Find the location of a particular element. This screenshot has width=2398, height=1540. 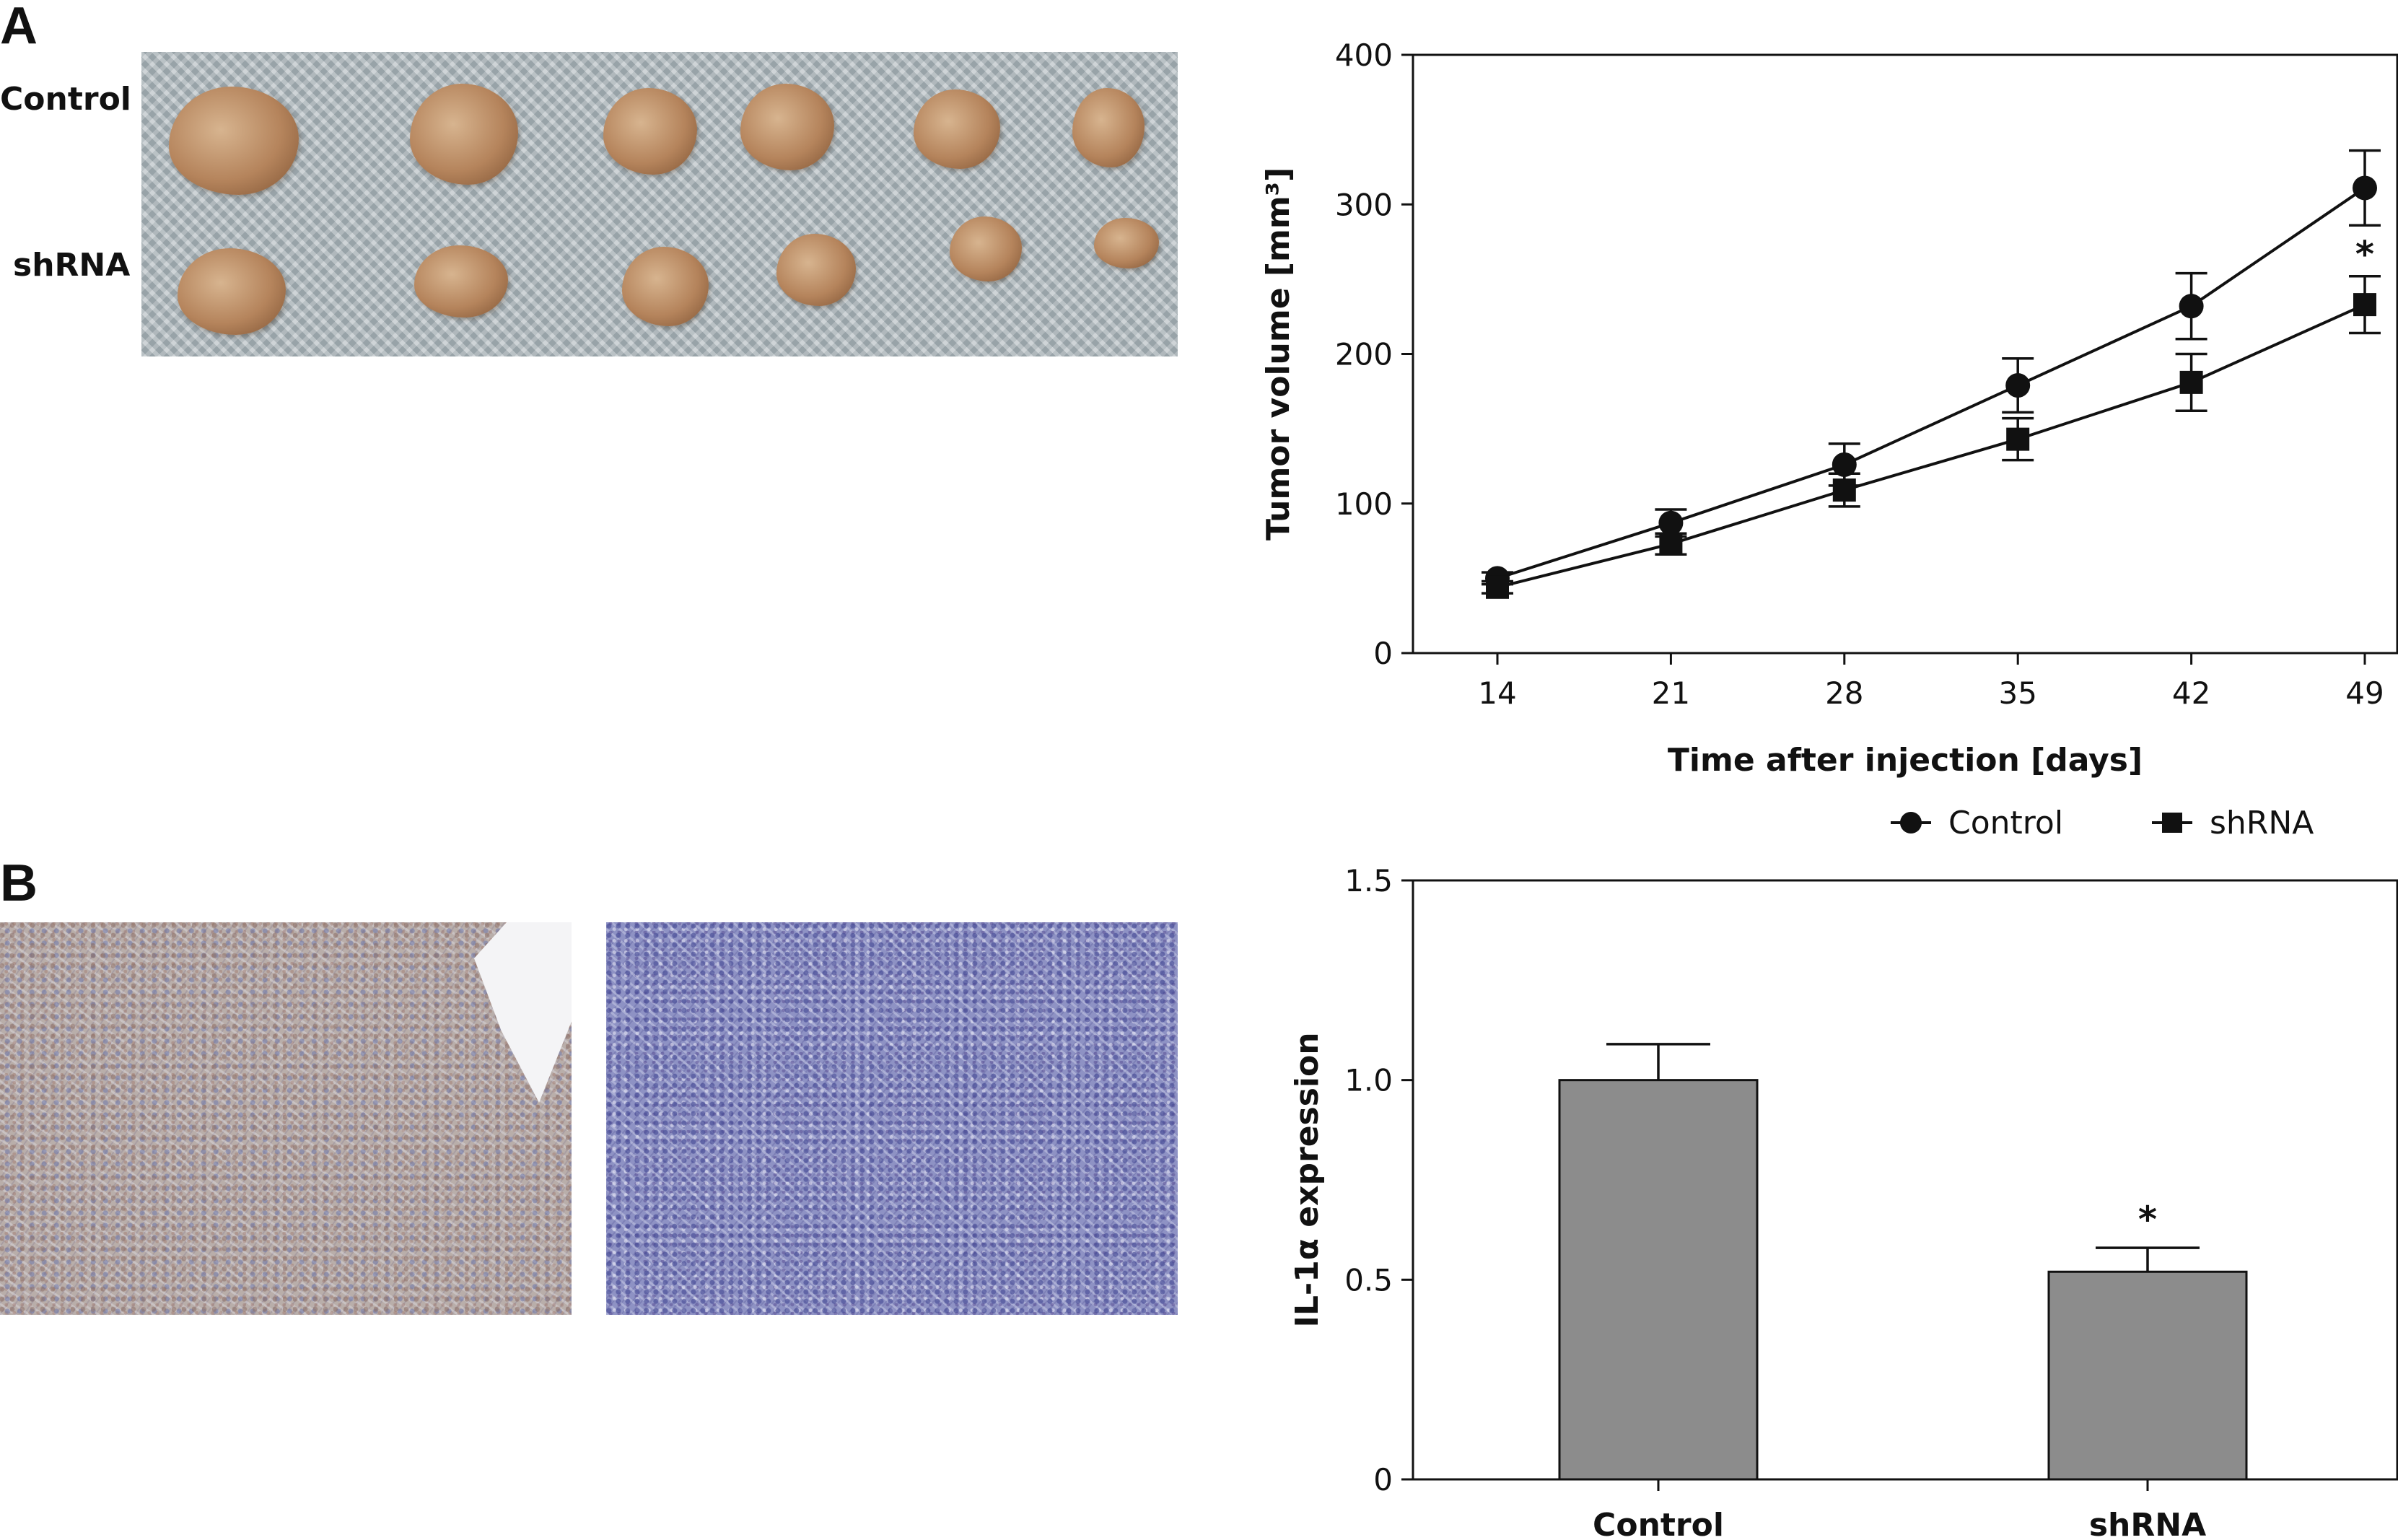

x-tick-label: 14 is located at coordinates (1497, 693).